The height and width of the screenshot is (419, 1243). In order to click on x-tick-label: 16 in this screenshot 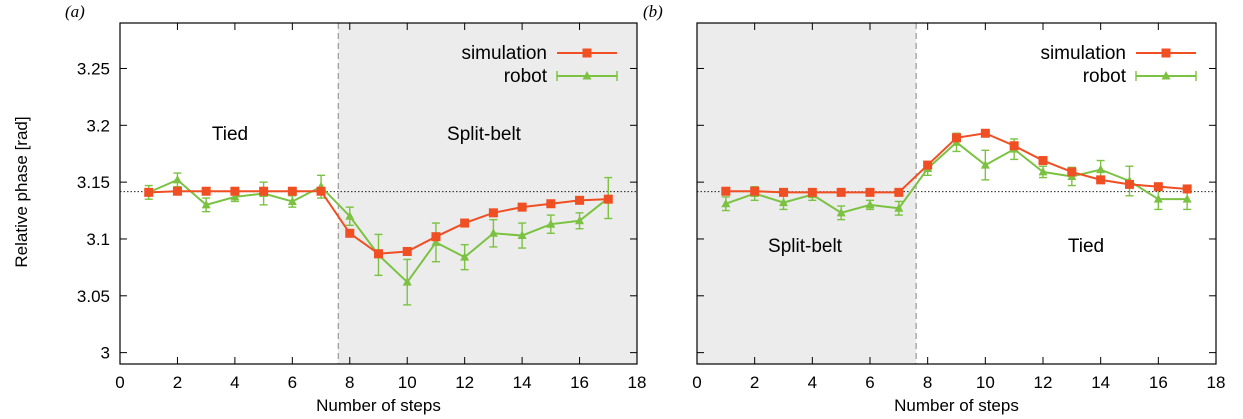, I will do `click(1158, 382)`.